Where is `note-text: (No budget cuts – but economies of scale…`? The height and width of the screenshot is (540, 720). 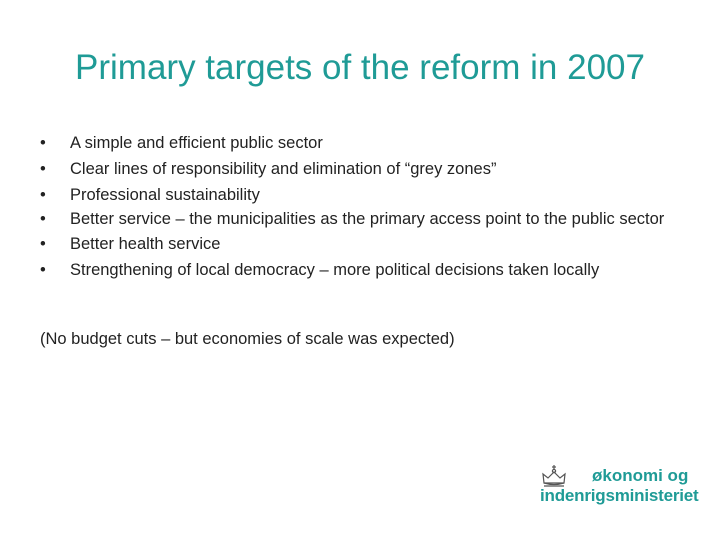 note-text: (No budget cuts – but economies of scale… is located at coordinates (247, 339).